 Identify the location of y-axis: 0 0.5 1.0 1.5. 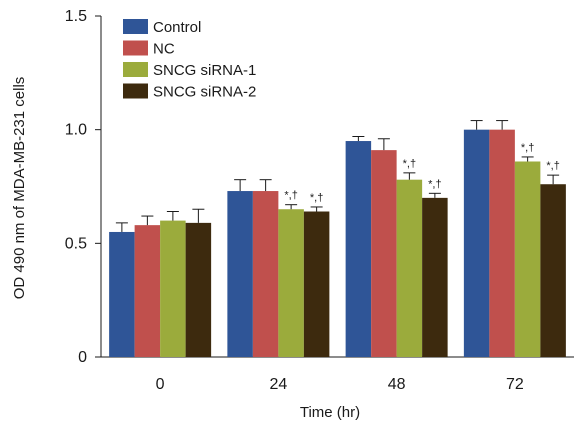
(83, 187).